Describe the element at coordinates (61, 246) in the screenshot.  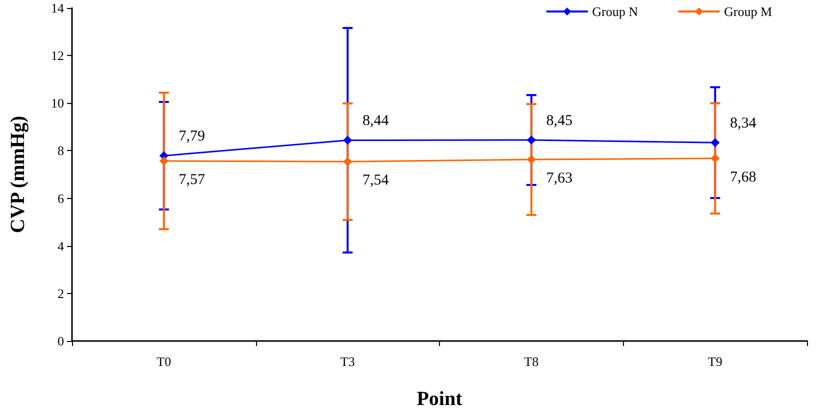
I see `y-tick-label: 4` at that location.